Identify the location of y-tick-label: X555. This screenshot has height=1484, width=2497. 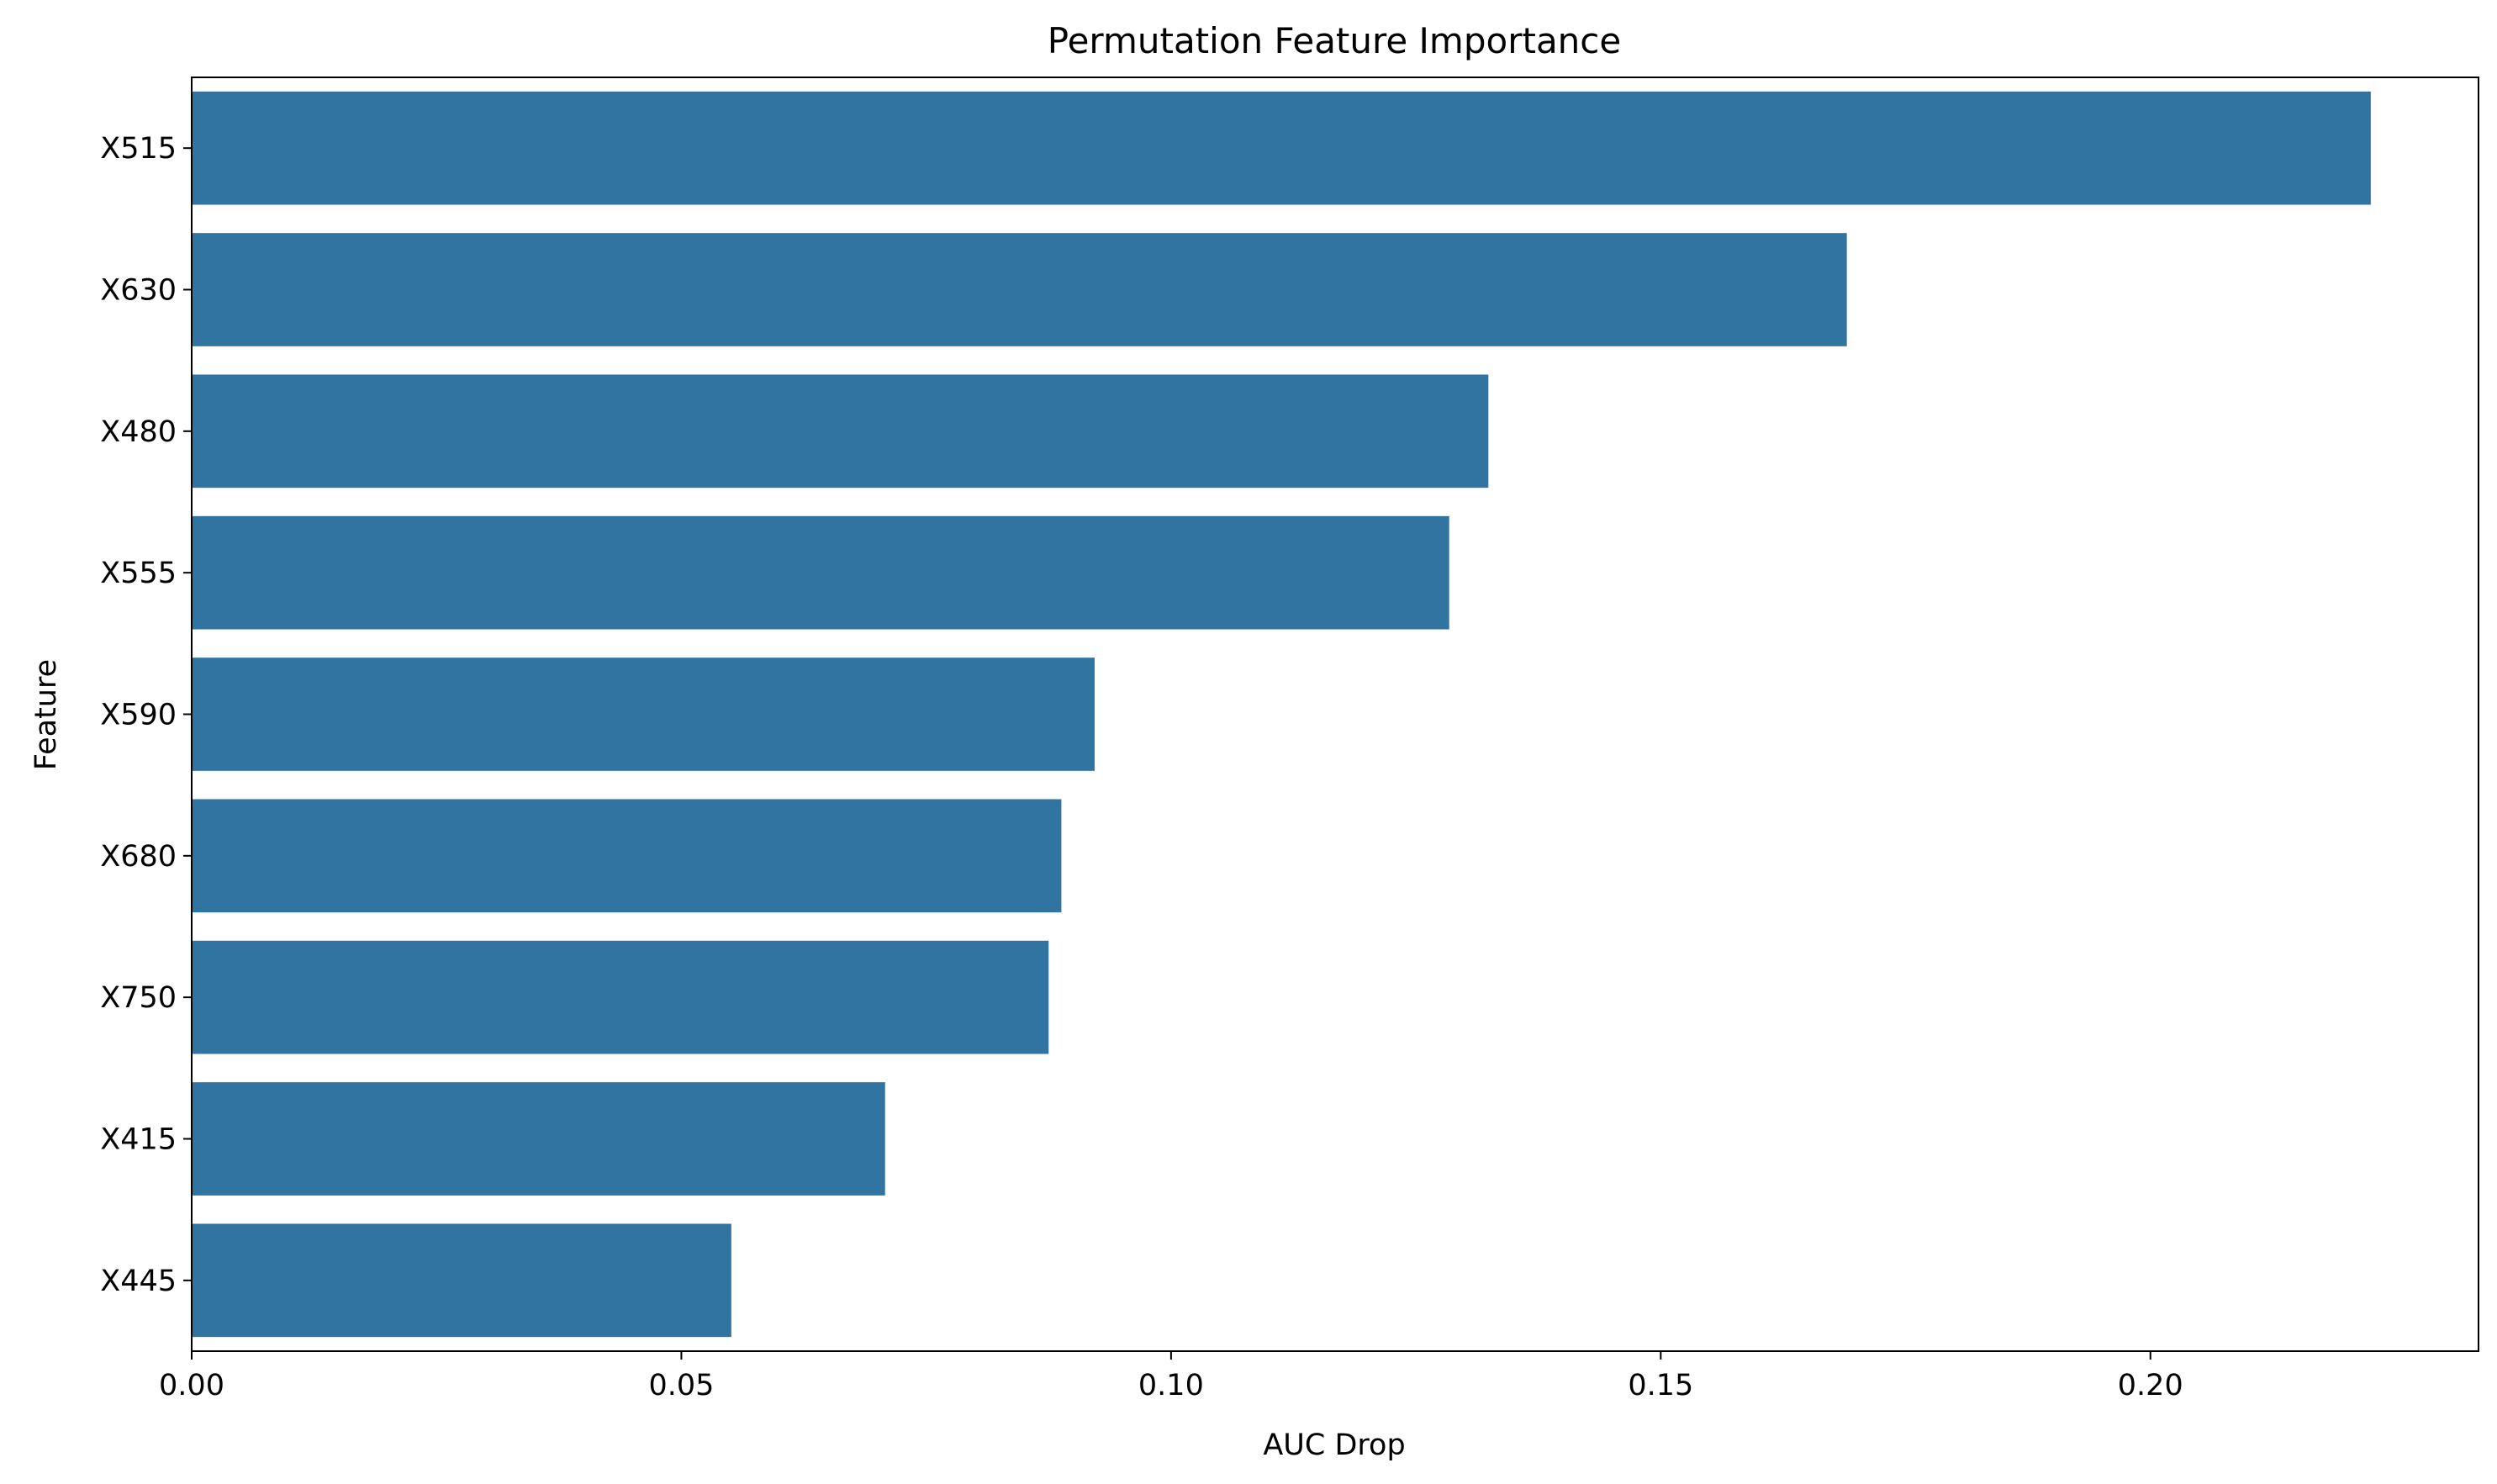
(138, 573).